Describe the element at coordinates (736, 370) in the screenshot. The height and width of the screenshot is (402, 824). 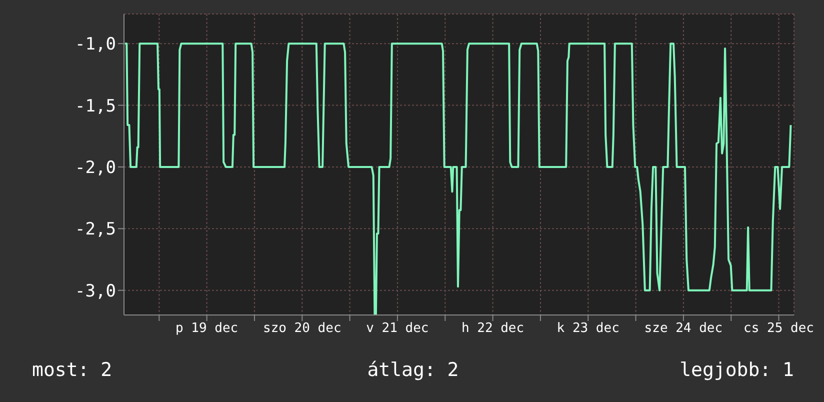
I see `text: legjobb: 1` at that location.